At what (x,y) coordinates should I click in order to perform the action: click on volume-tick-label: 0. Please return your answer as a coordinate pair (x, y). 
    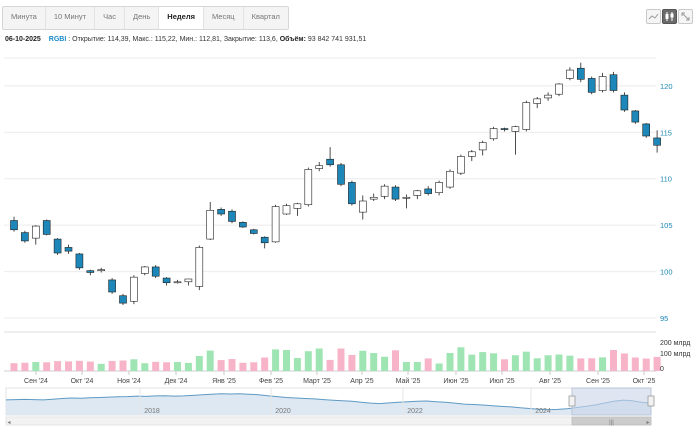
    Looking at the image, I should click on (662, 369).